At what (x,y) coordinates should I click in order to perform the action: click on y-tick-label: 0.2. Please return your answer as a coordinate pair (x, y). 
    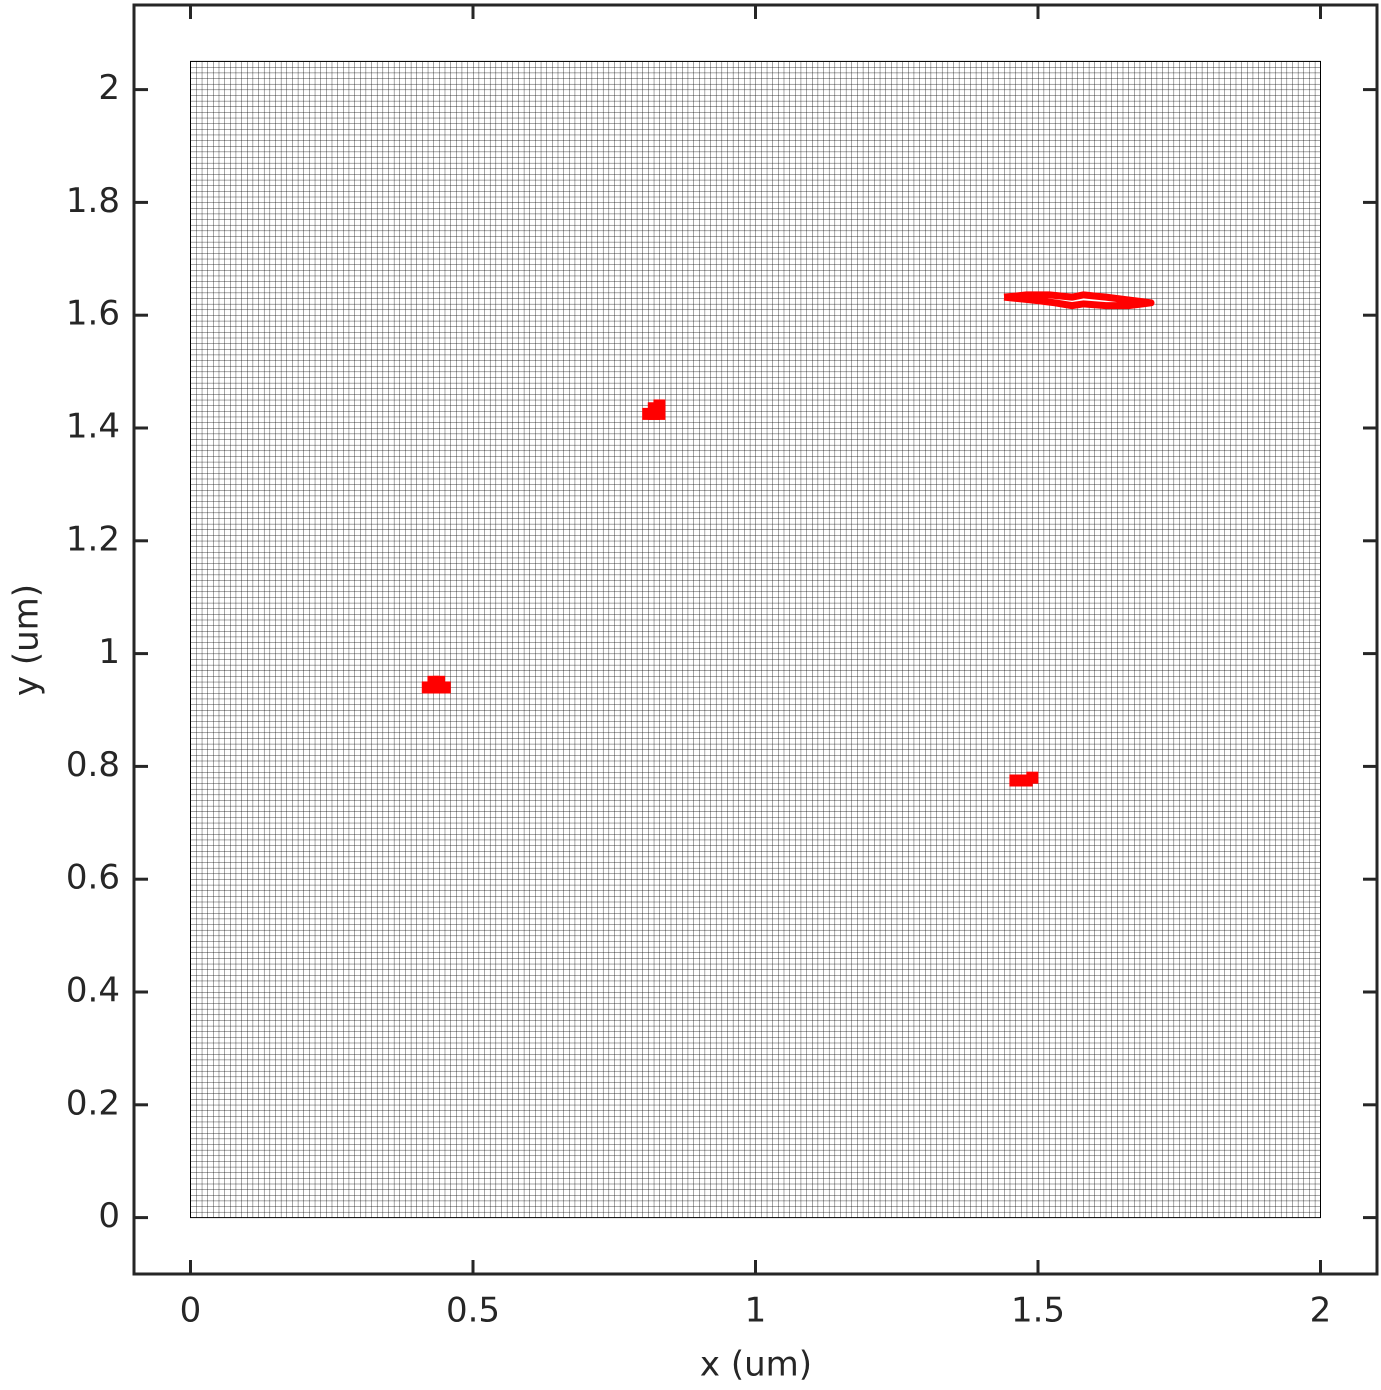
    Looking at the image, I should click on (93, 1103).